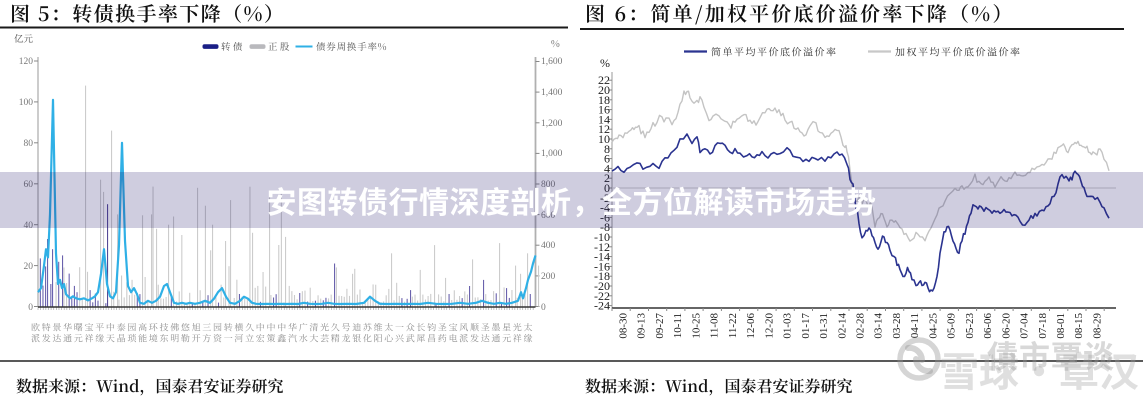  Describe the element at coordinates (67, 338) in the screenshot. I see `svg-text: 通` at that location.